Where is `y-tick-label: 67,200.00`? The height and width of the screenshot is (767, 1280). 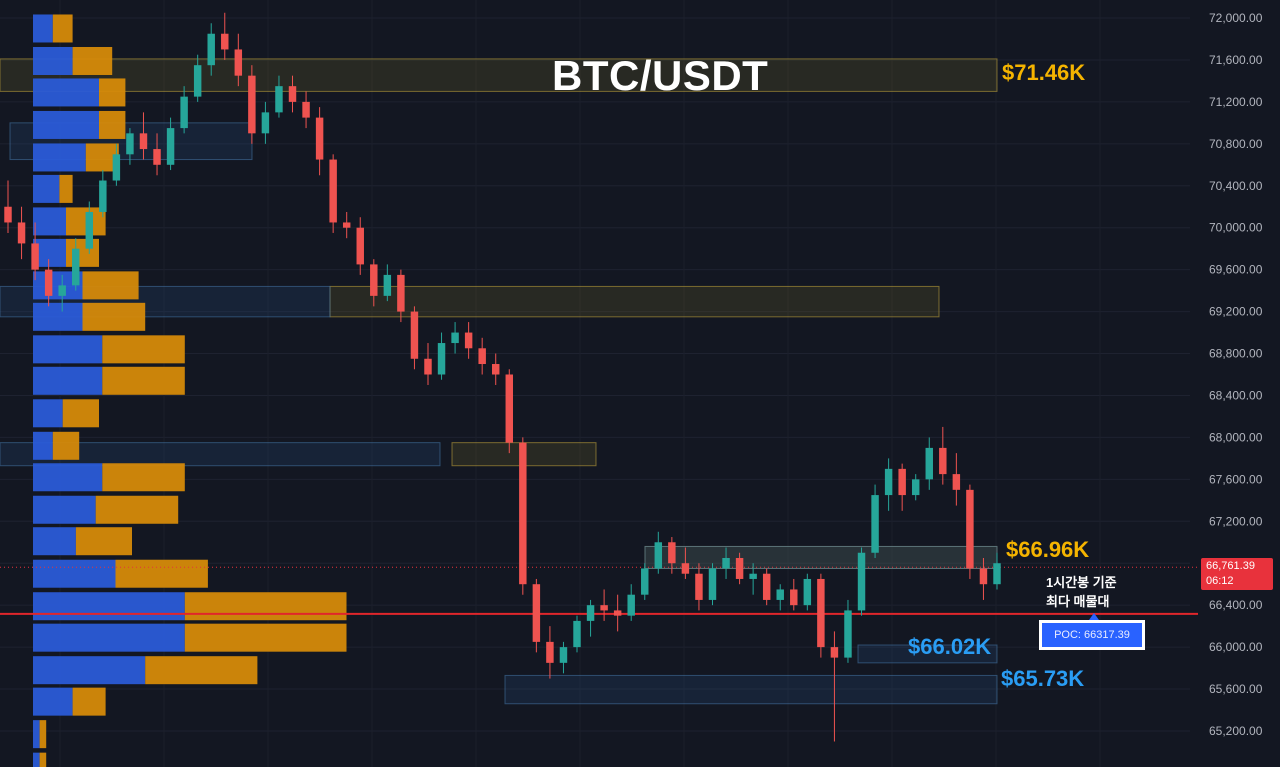
y-tick-label: 67,200.00 is located at coordinates (1236, 521).